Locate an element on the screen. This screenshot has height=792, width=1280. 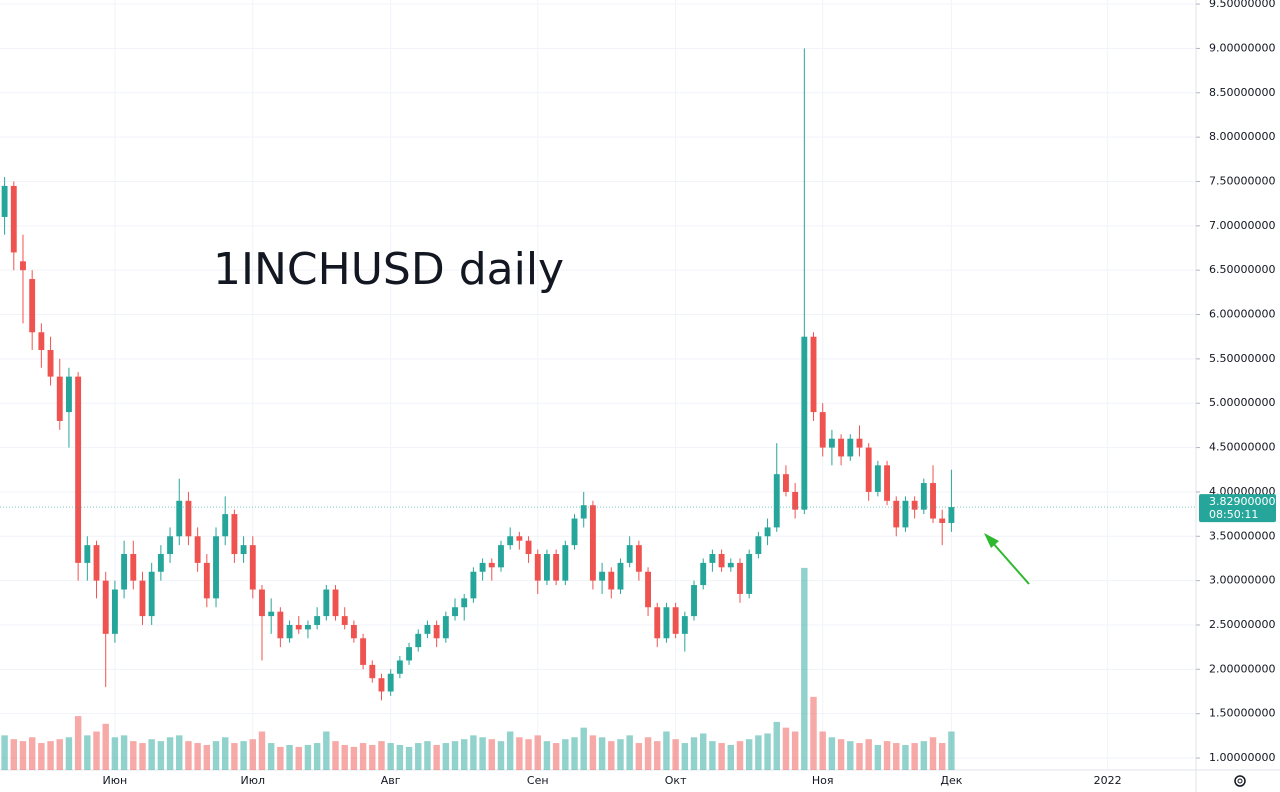
y-tick-label: 4.50000000 is located at coordinates (1242, 447).